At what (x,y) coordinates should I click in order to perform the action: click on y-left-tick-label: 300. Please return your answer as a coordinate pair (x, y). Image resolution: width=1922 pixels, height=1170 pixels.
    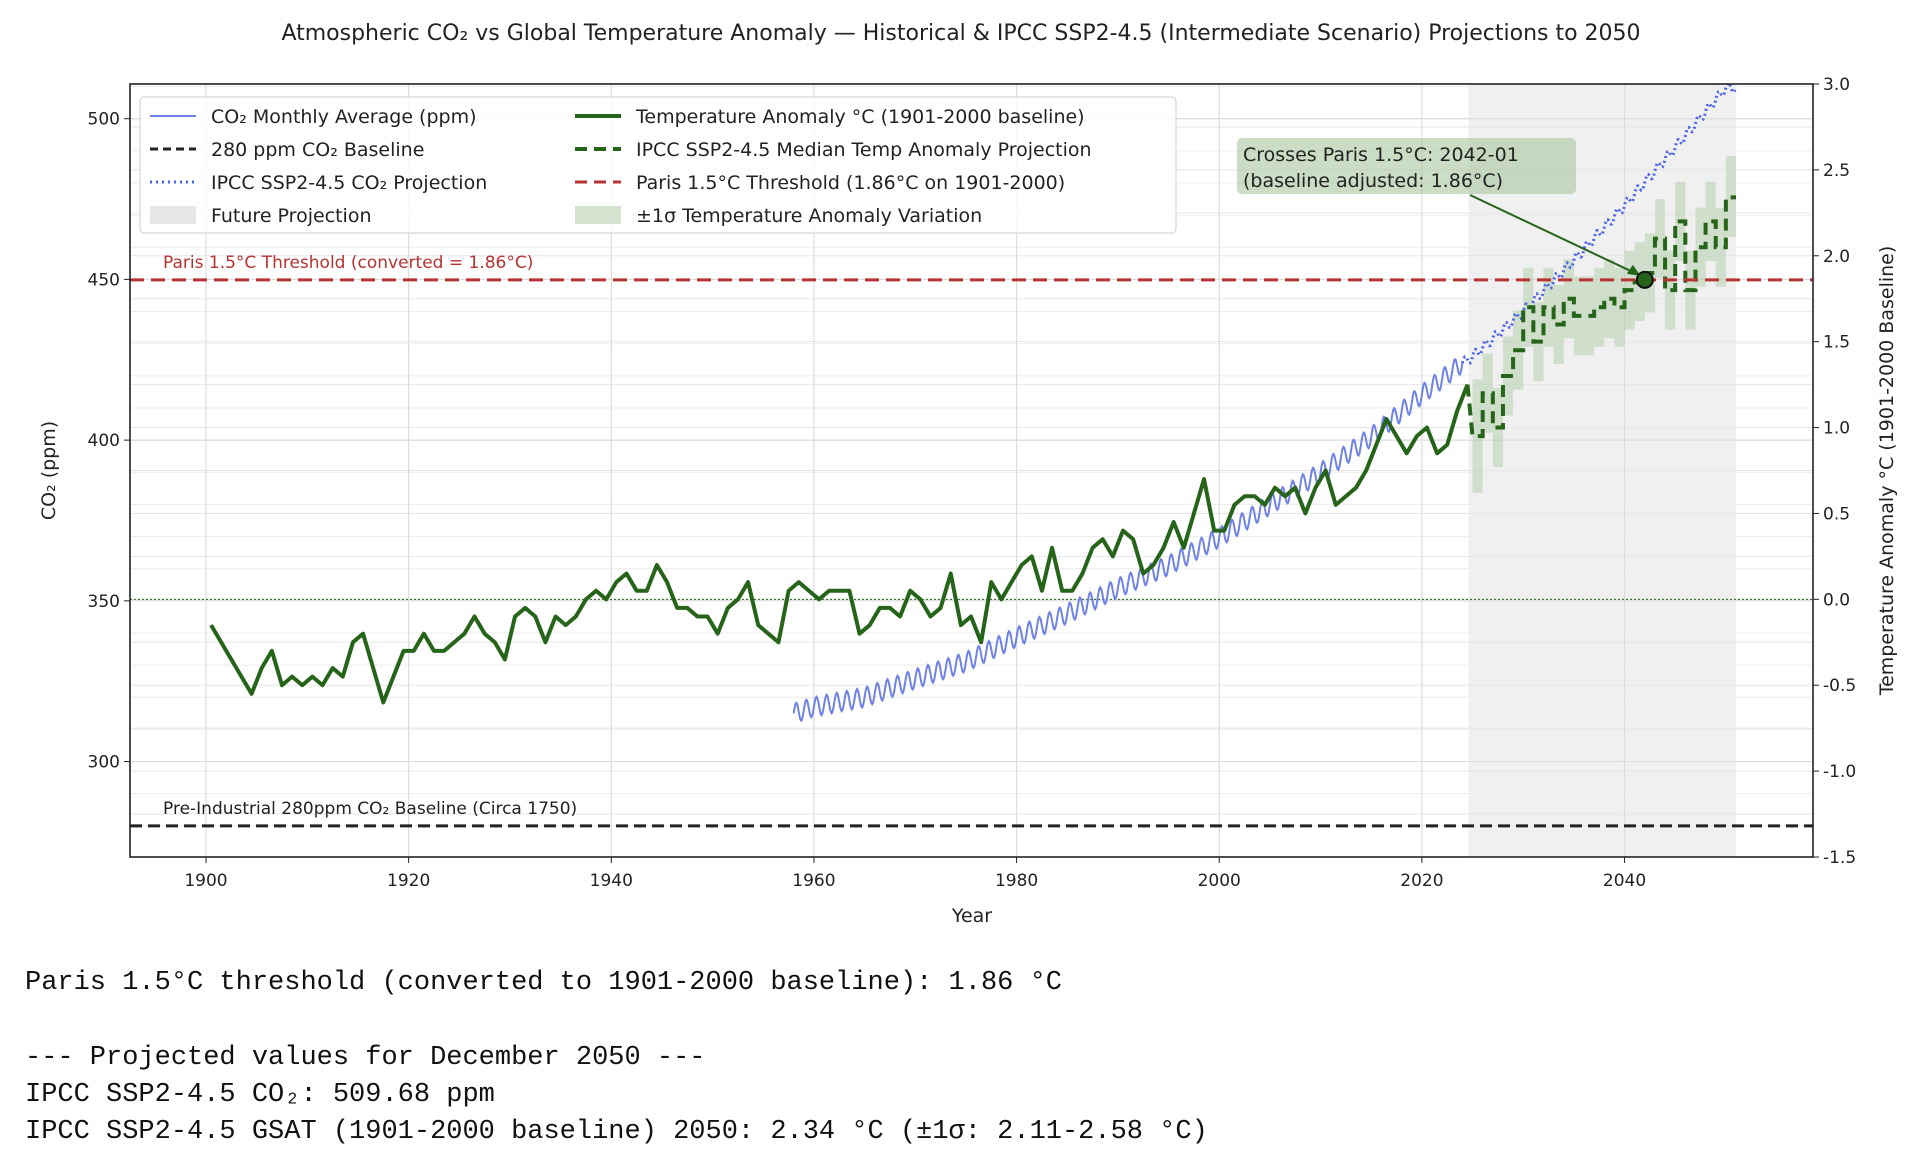
    Looking at the image, I should click on (104, 763).